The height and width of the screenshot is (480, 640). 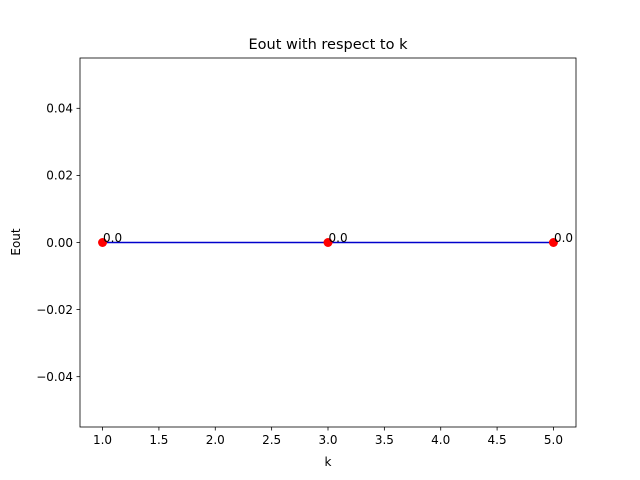 I want to click on x-tick-label: 2.5, so click(x=271, y=440).